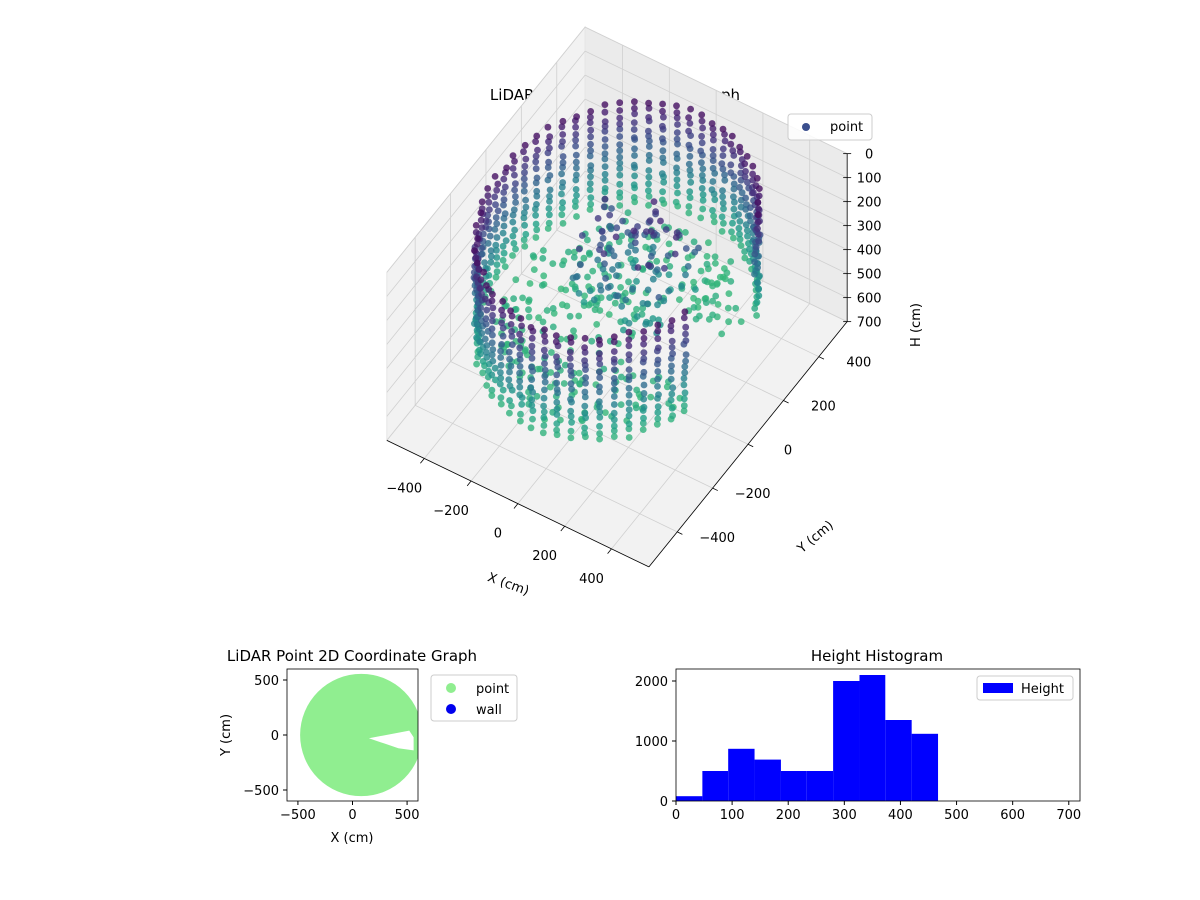 This screenshot has height=900, width=1200. I want to click on chart-hist-title: Height Histogram, so click(877, 656).